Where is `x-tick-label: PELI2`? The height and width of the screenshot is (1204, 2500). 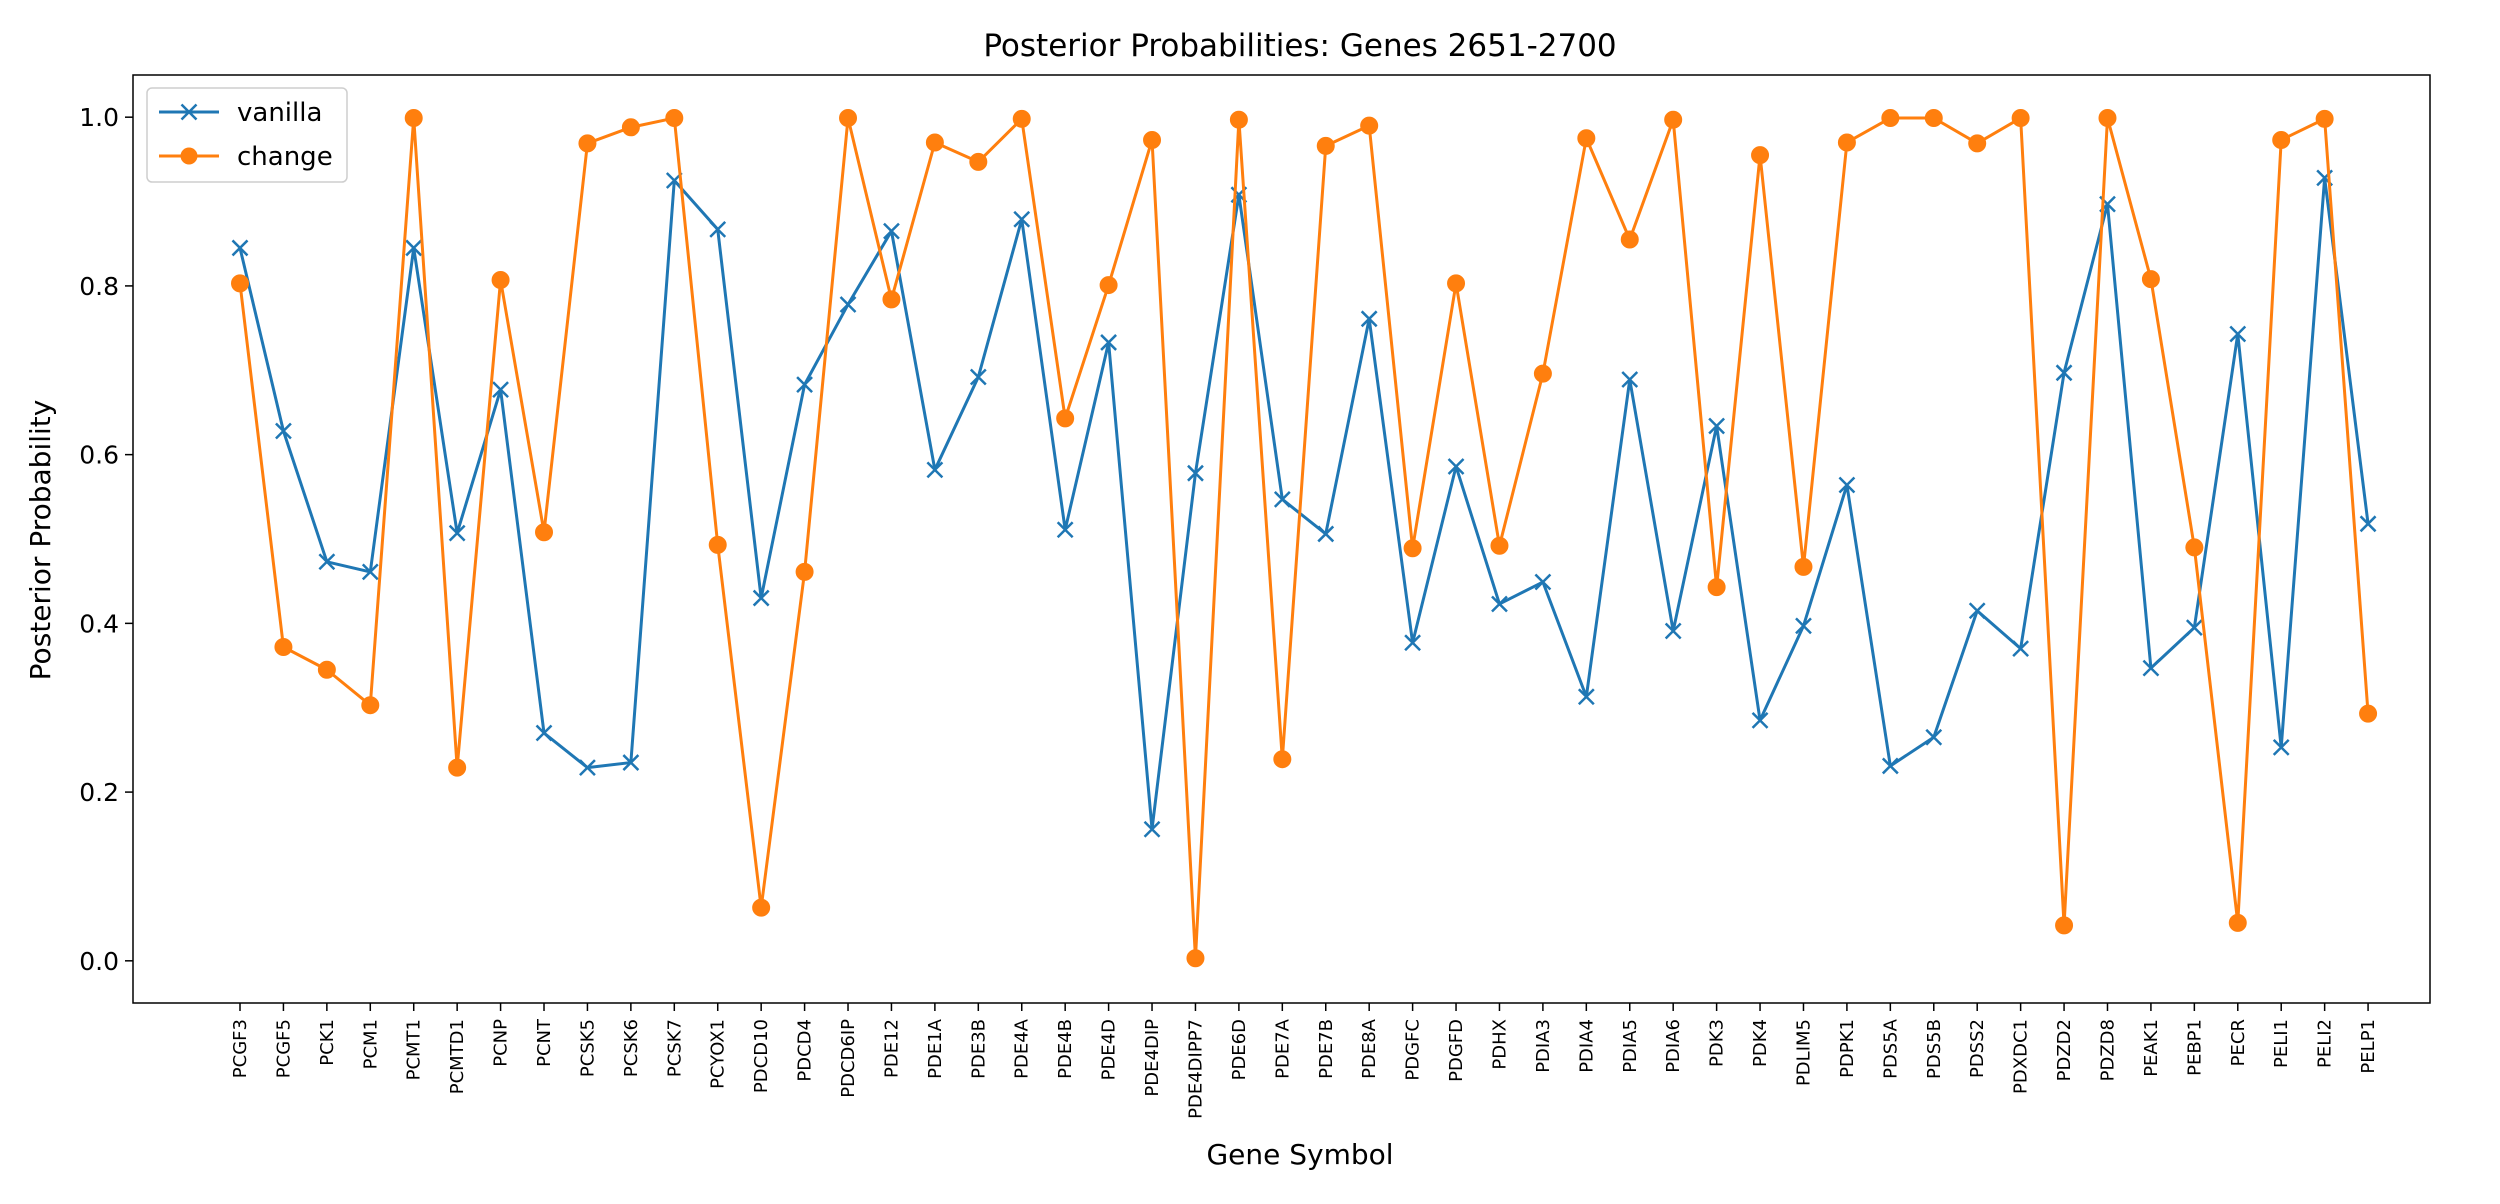 x-tick-label: PELI2 is located at coordinates (2325, 1043).